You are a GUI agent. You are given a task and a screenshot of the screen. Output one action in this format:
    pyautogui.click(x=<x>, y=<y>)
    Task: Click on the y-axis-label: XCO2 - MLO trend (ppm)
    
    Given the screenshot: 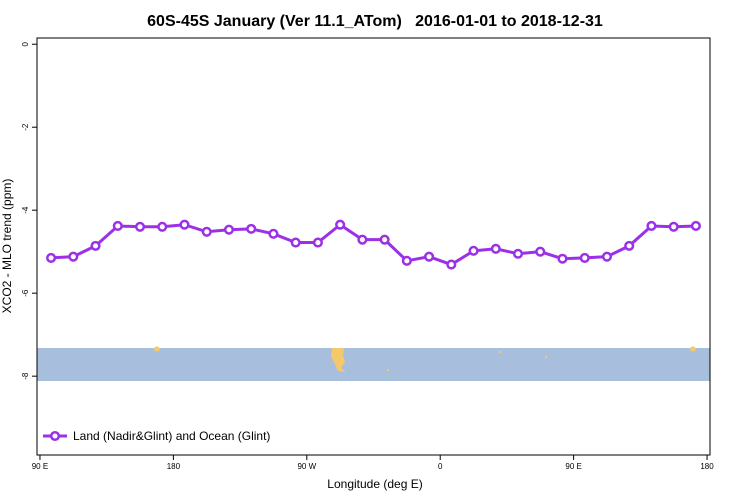 What is the action you would take?
    pyautogui.click(x=7, y=246)
    